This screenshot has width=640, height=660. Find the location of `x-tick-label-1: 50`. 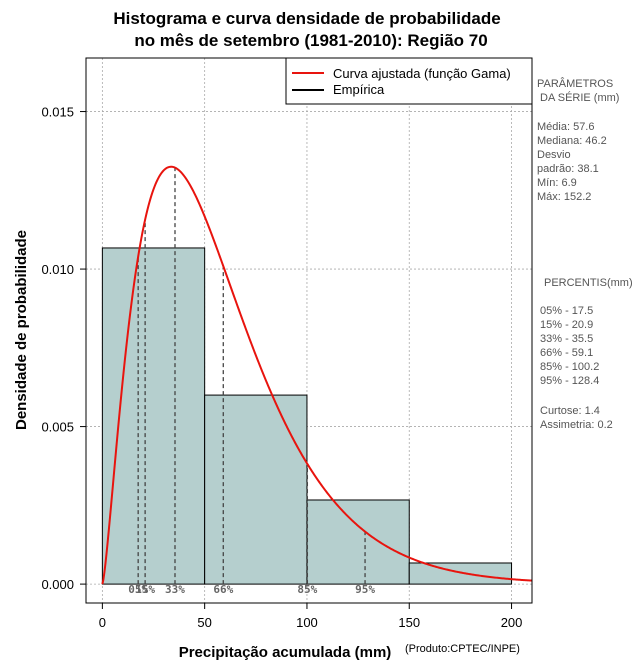

x-tick-label-1: 50 is located at coordinates (204, 622).